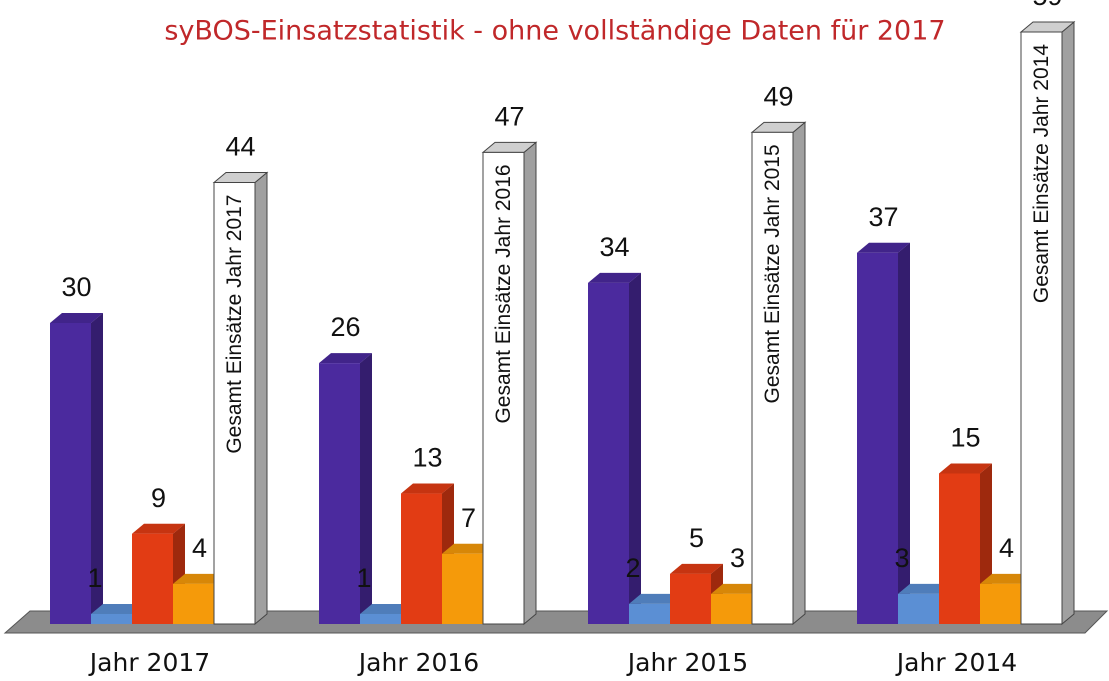  What do you see at coordinates (418, 662) in the screenshot?
I see `x-tick-label: Jahr 2016` at bounding box center [418, 662].